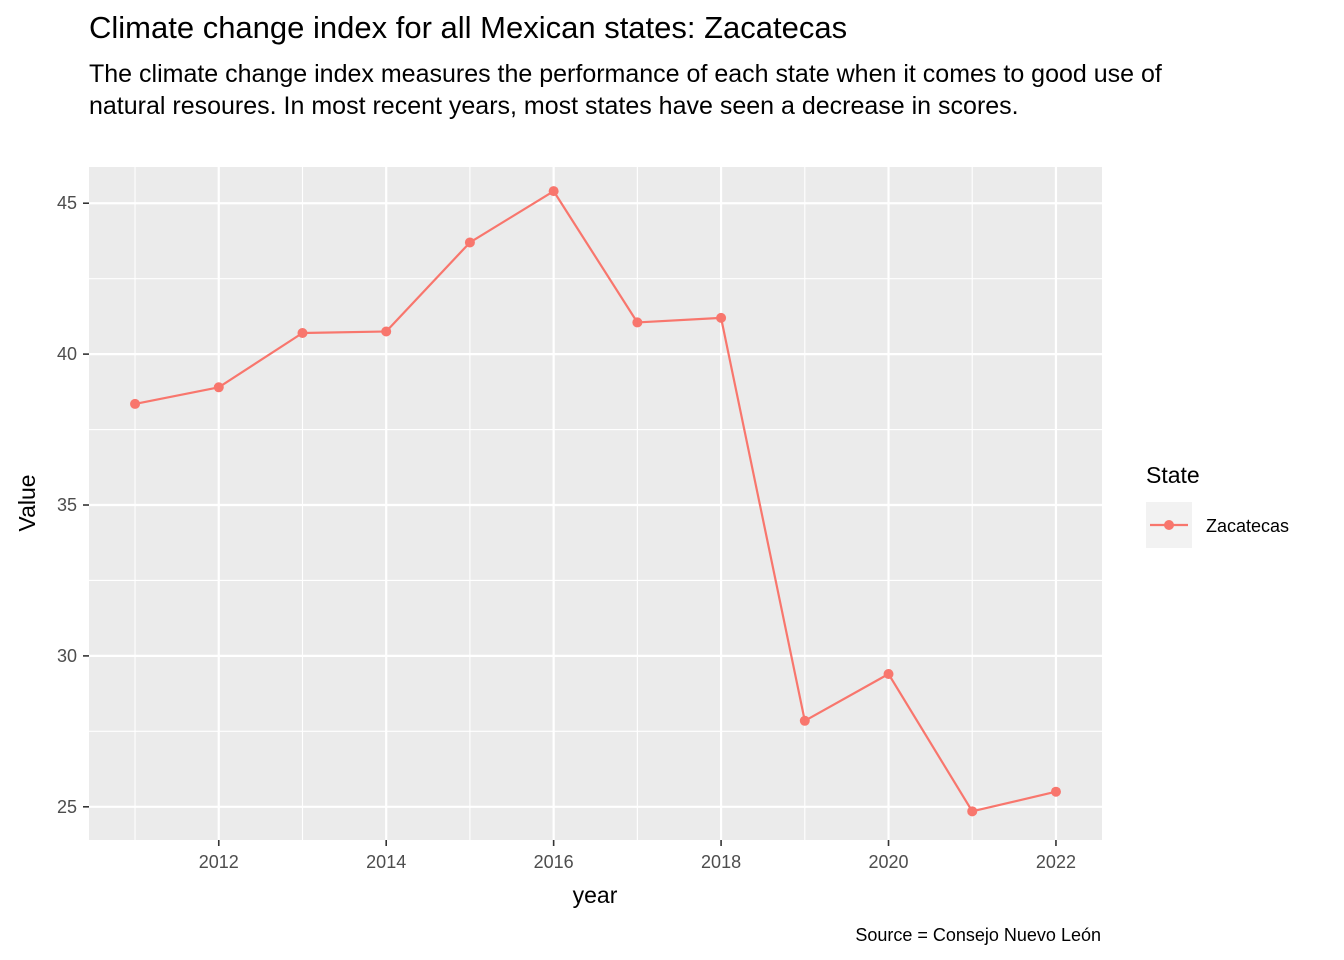 Image resolution: width=1344 pixels, height=960 pixels. What do you see at coordinates (595, 895) in the screenshot?
I see `x-axis-title: year` at bounding box center [595, 895].